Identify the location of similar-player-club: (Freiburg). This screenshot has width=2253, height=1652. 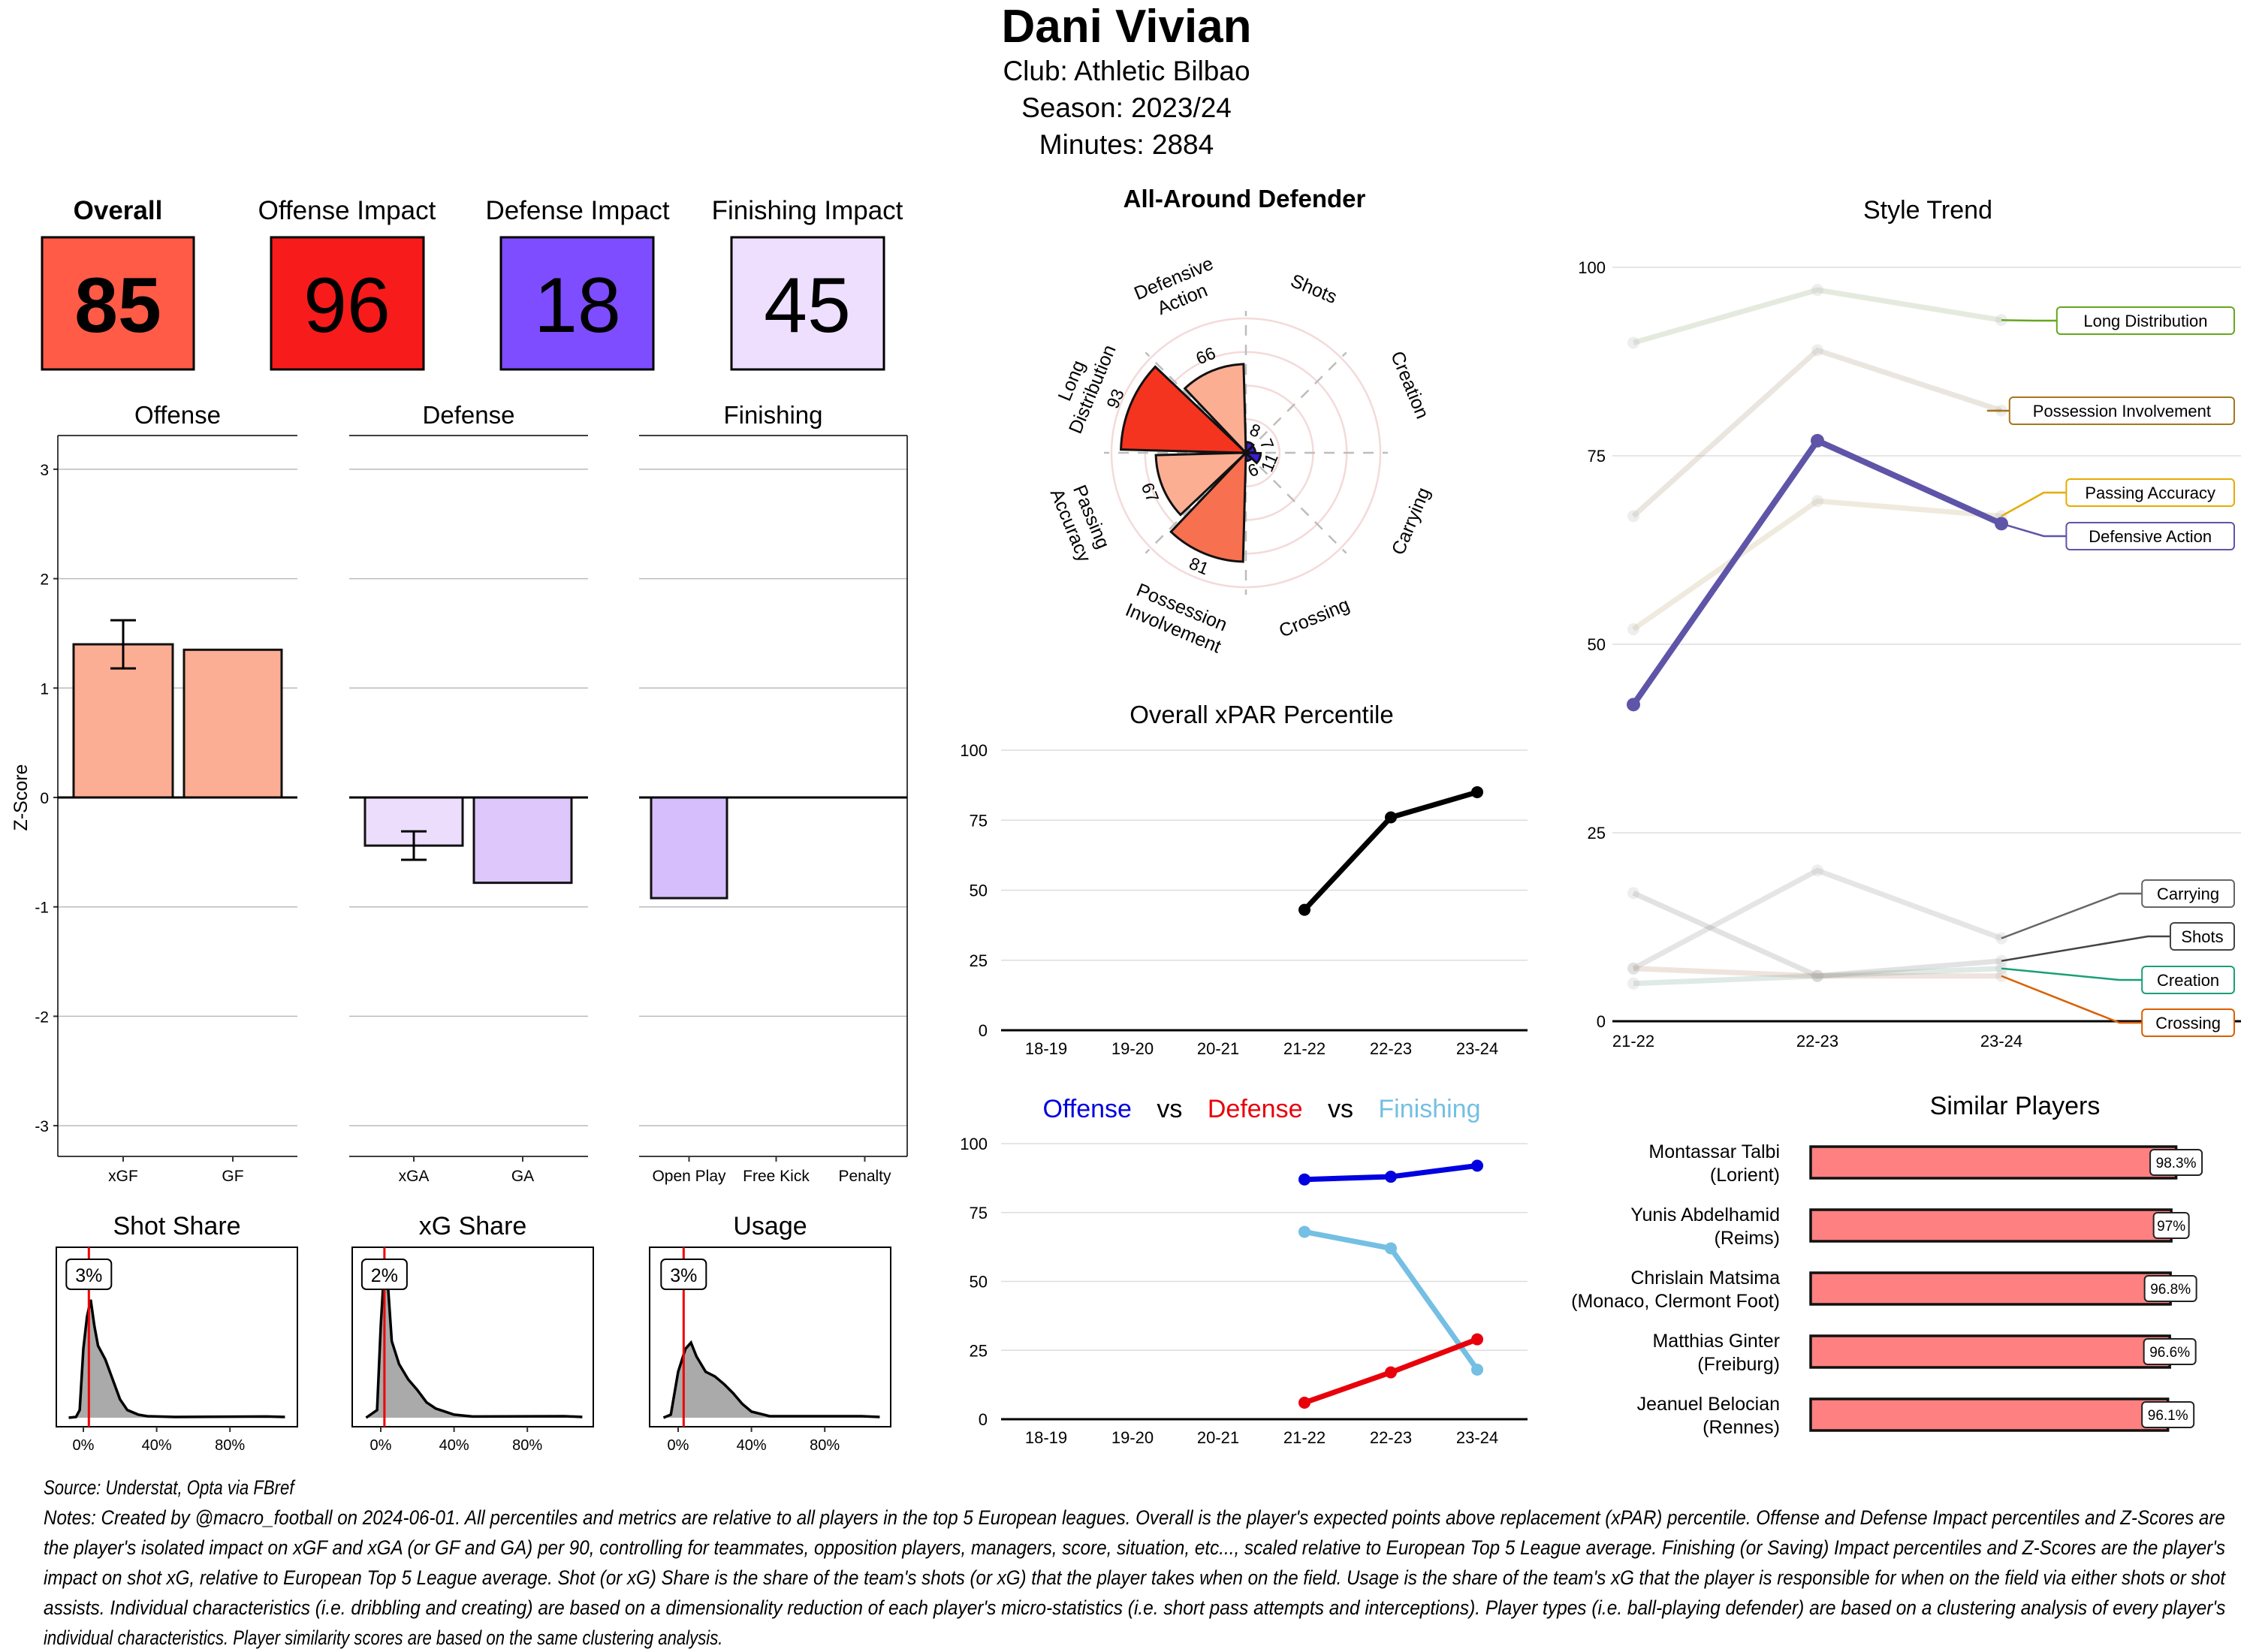
(1739, 1364).